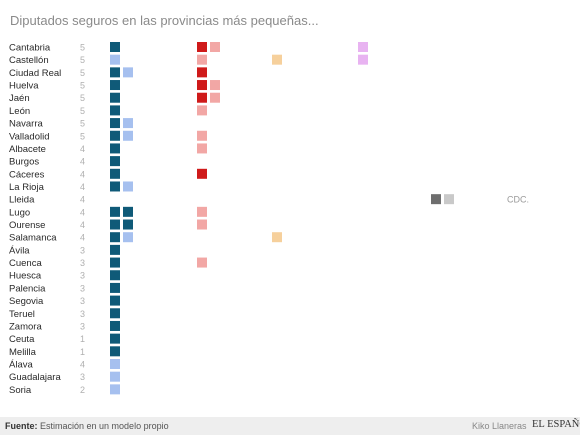  What do you see at coordinates (19, 212) in the screenshot?
I see `province-label: Lugo` at bounding box center [19, 212].